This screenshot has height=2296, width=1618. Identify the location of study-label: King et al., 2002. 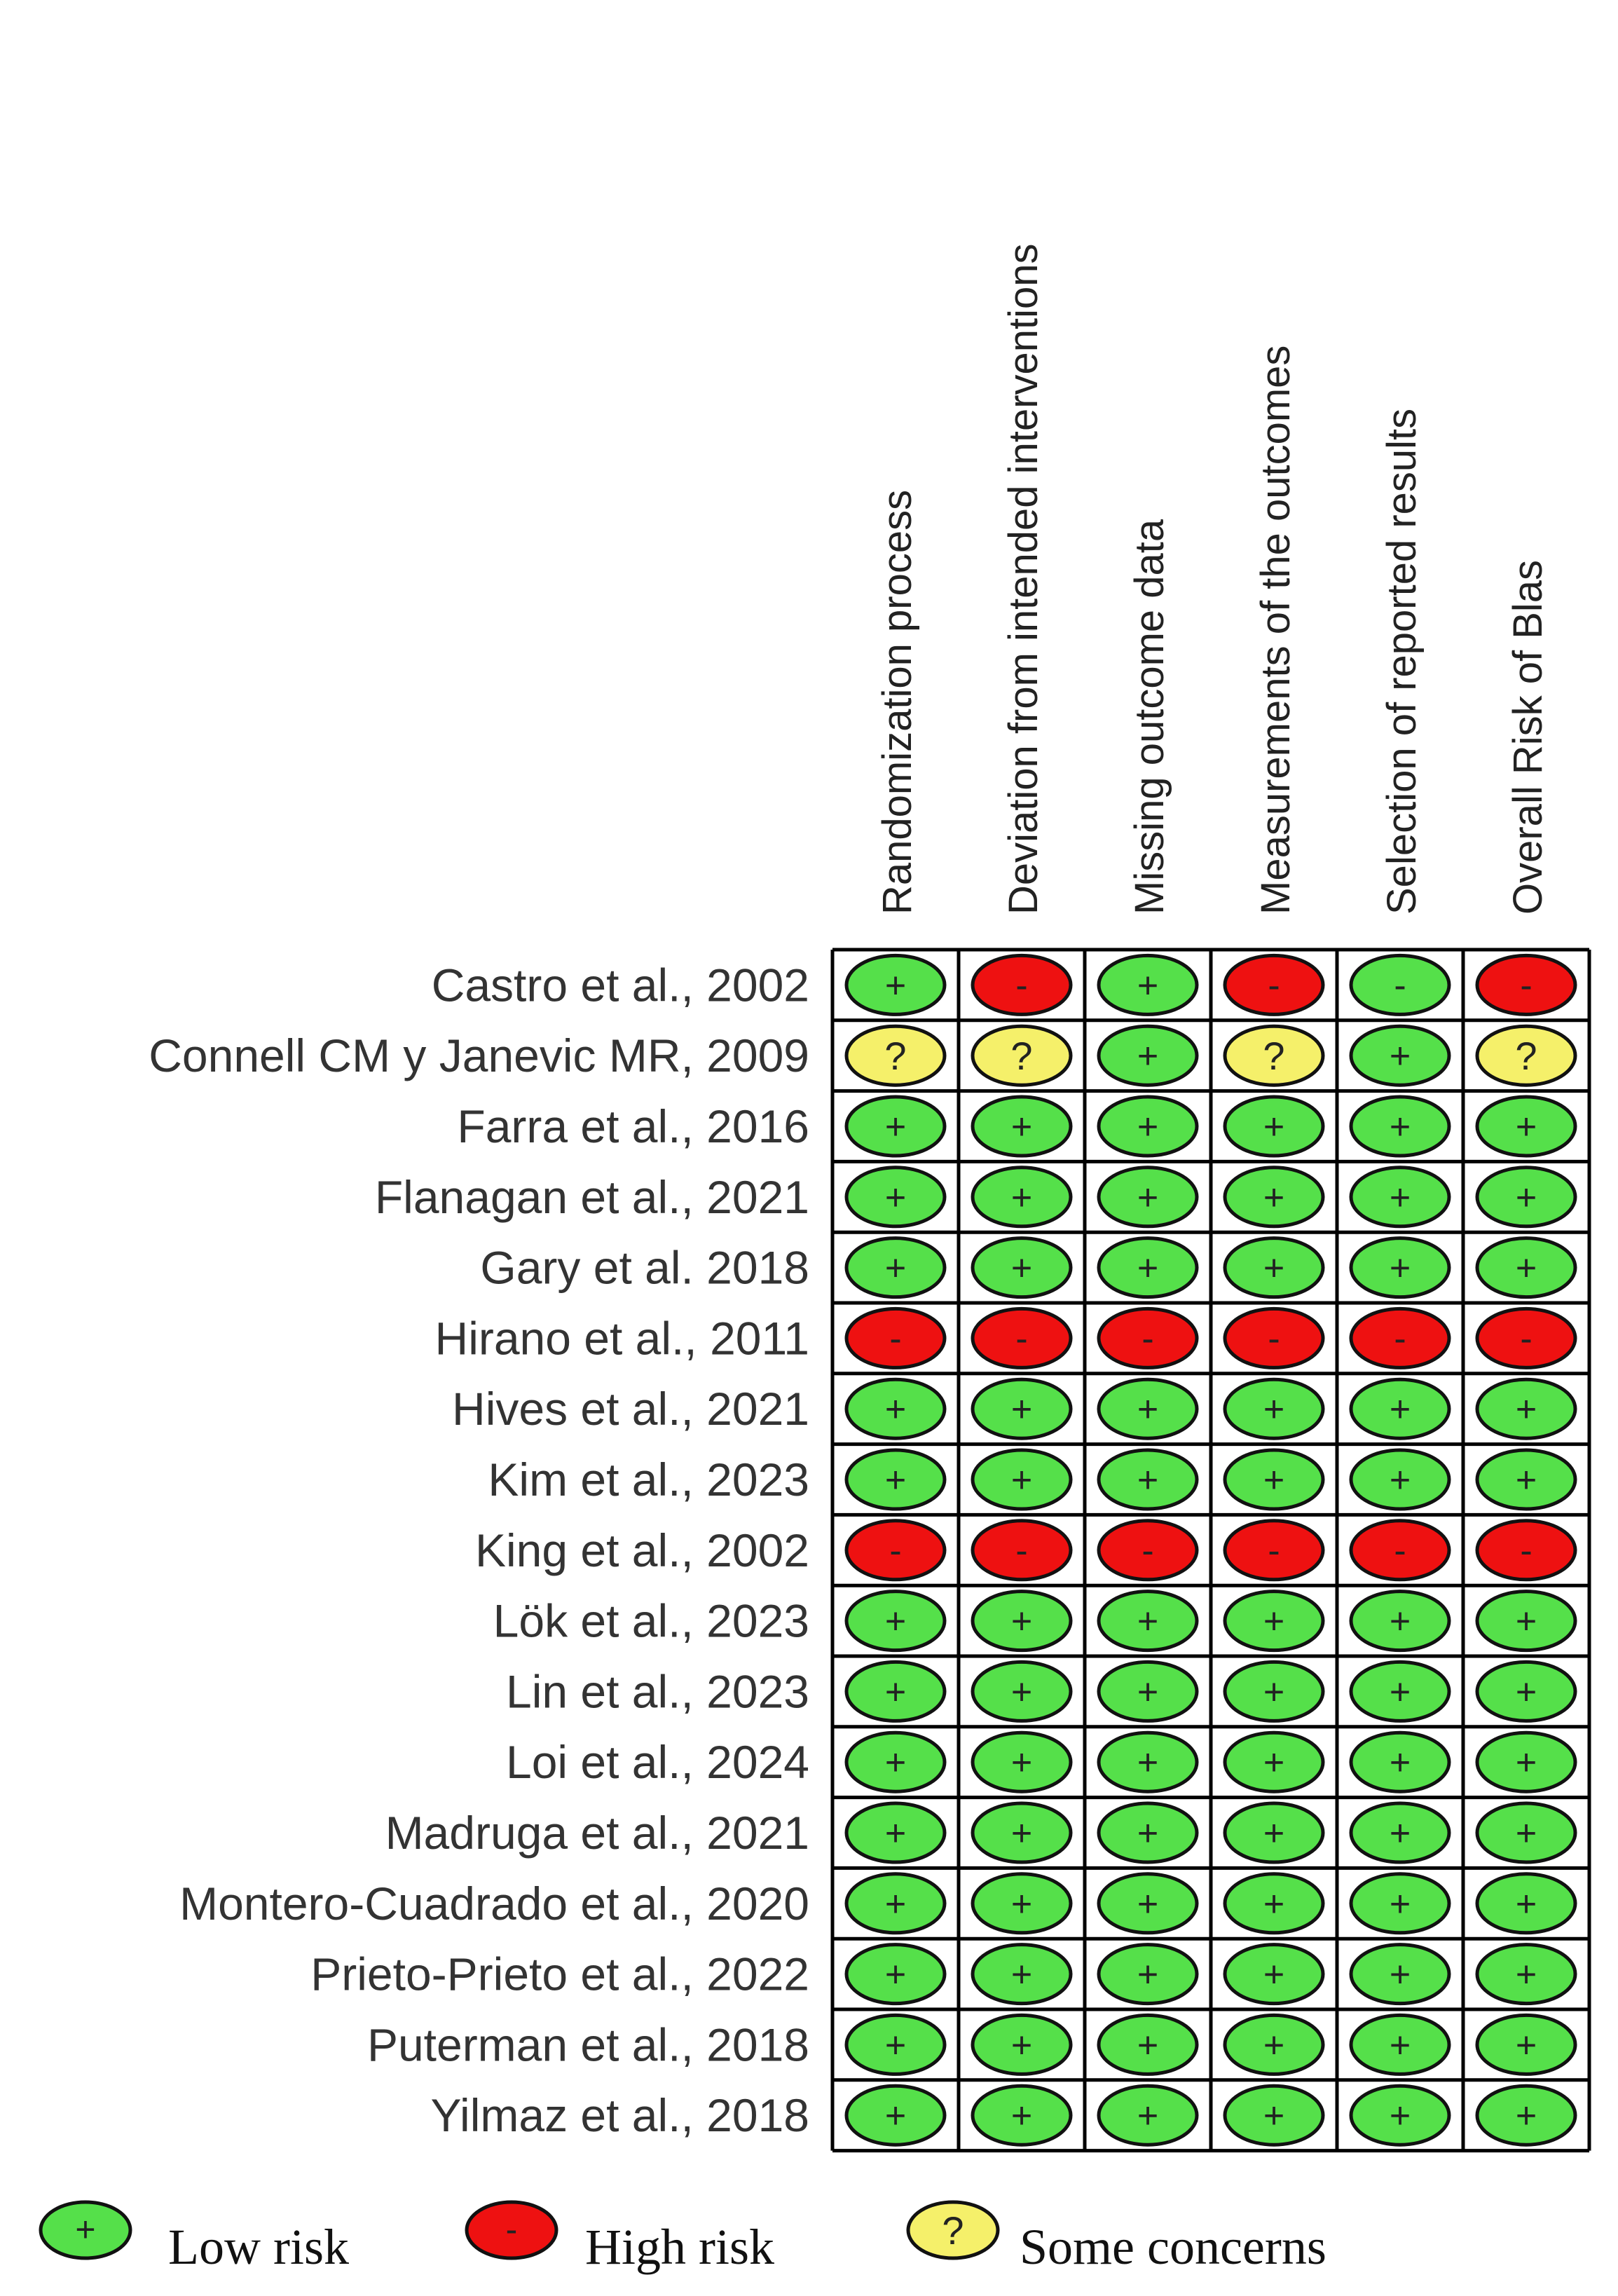
(642, 1550).